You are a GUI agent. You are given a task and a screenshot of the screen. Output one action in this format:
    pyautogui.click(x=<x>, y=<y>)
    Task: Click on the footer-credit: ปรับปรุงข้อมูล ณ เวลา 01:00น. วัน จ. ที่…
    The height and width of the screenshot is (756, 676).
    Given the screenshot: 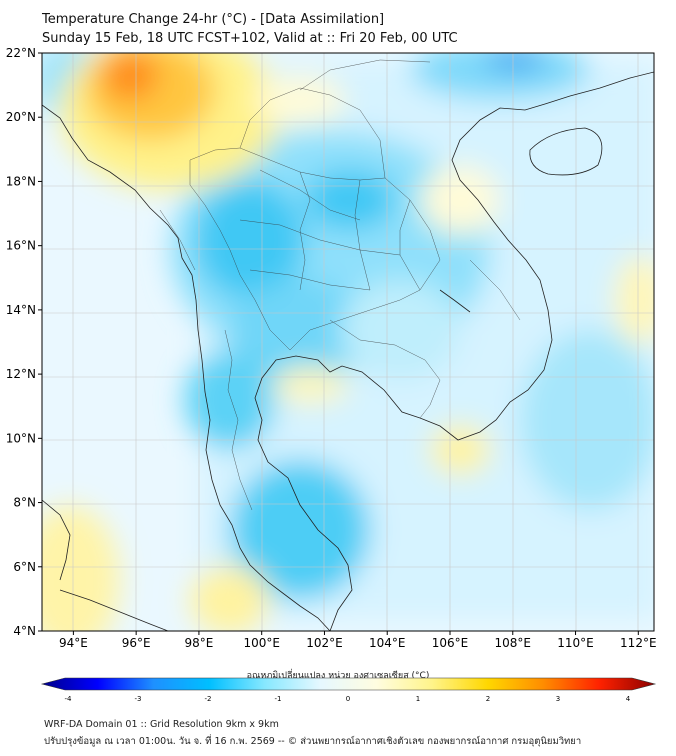 What is the action you would take?
    pyautogui.click(x=313, y=741)
    